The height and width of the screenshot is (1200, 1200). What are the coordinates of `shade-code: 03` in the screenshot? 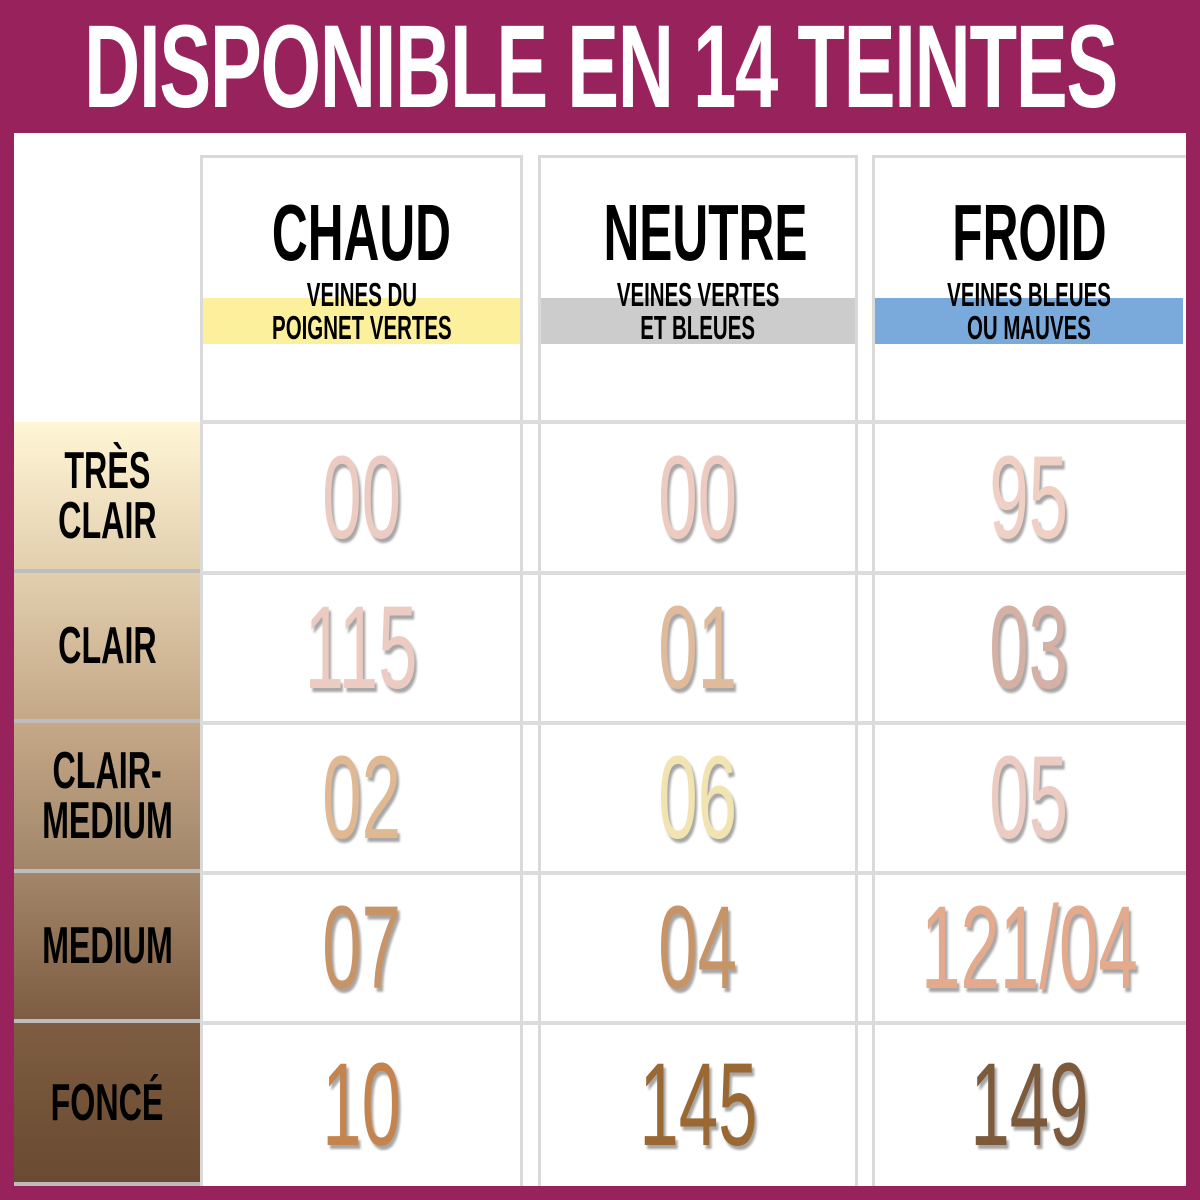 It's located at (1029, 648).